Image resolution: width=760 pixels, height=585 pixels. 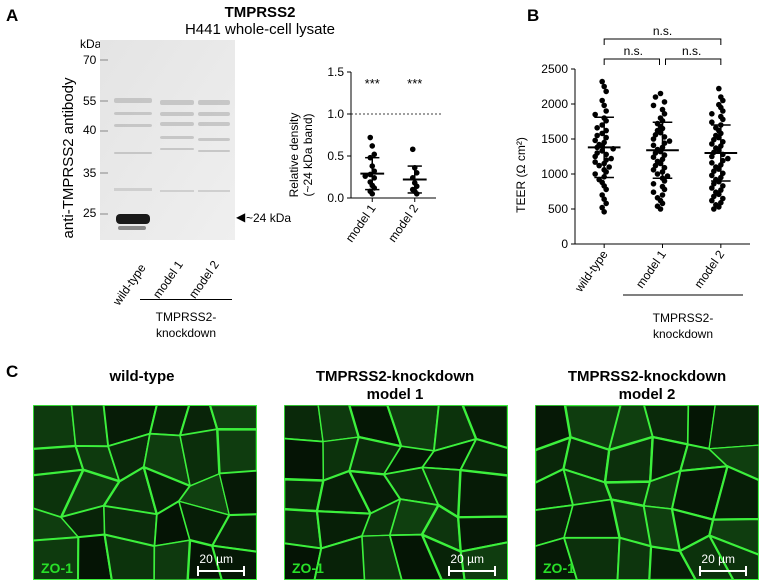 What do you see at coordinates (647, 492) in the screenshot?
I see `micrograph-model-2: ZO-1 20 µm` at bounding box center [647, 492].